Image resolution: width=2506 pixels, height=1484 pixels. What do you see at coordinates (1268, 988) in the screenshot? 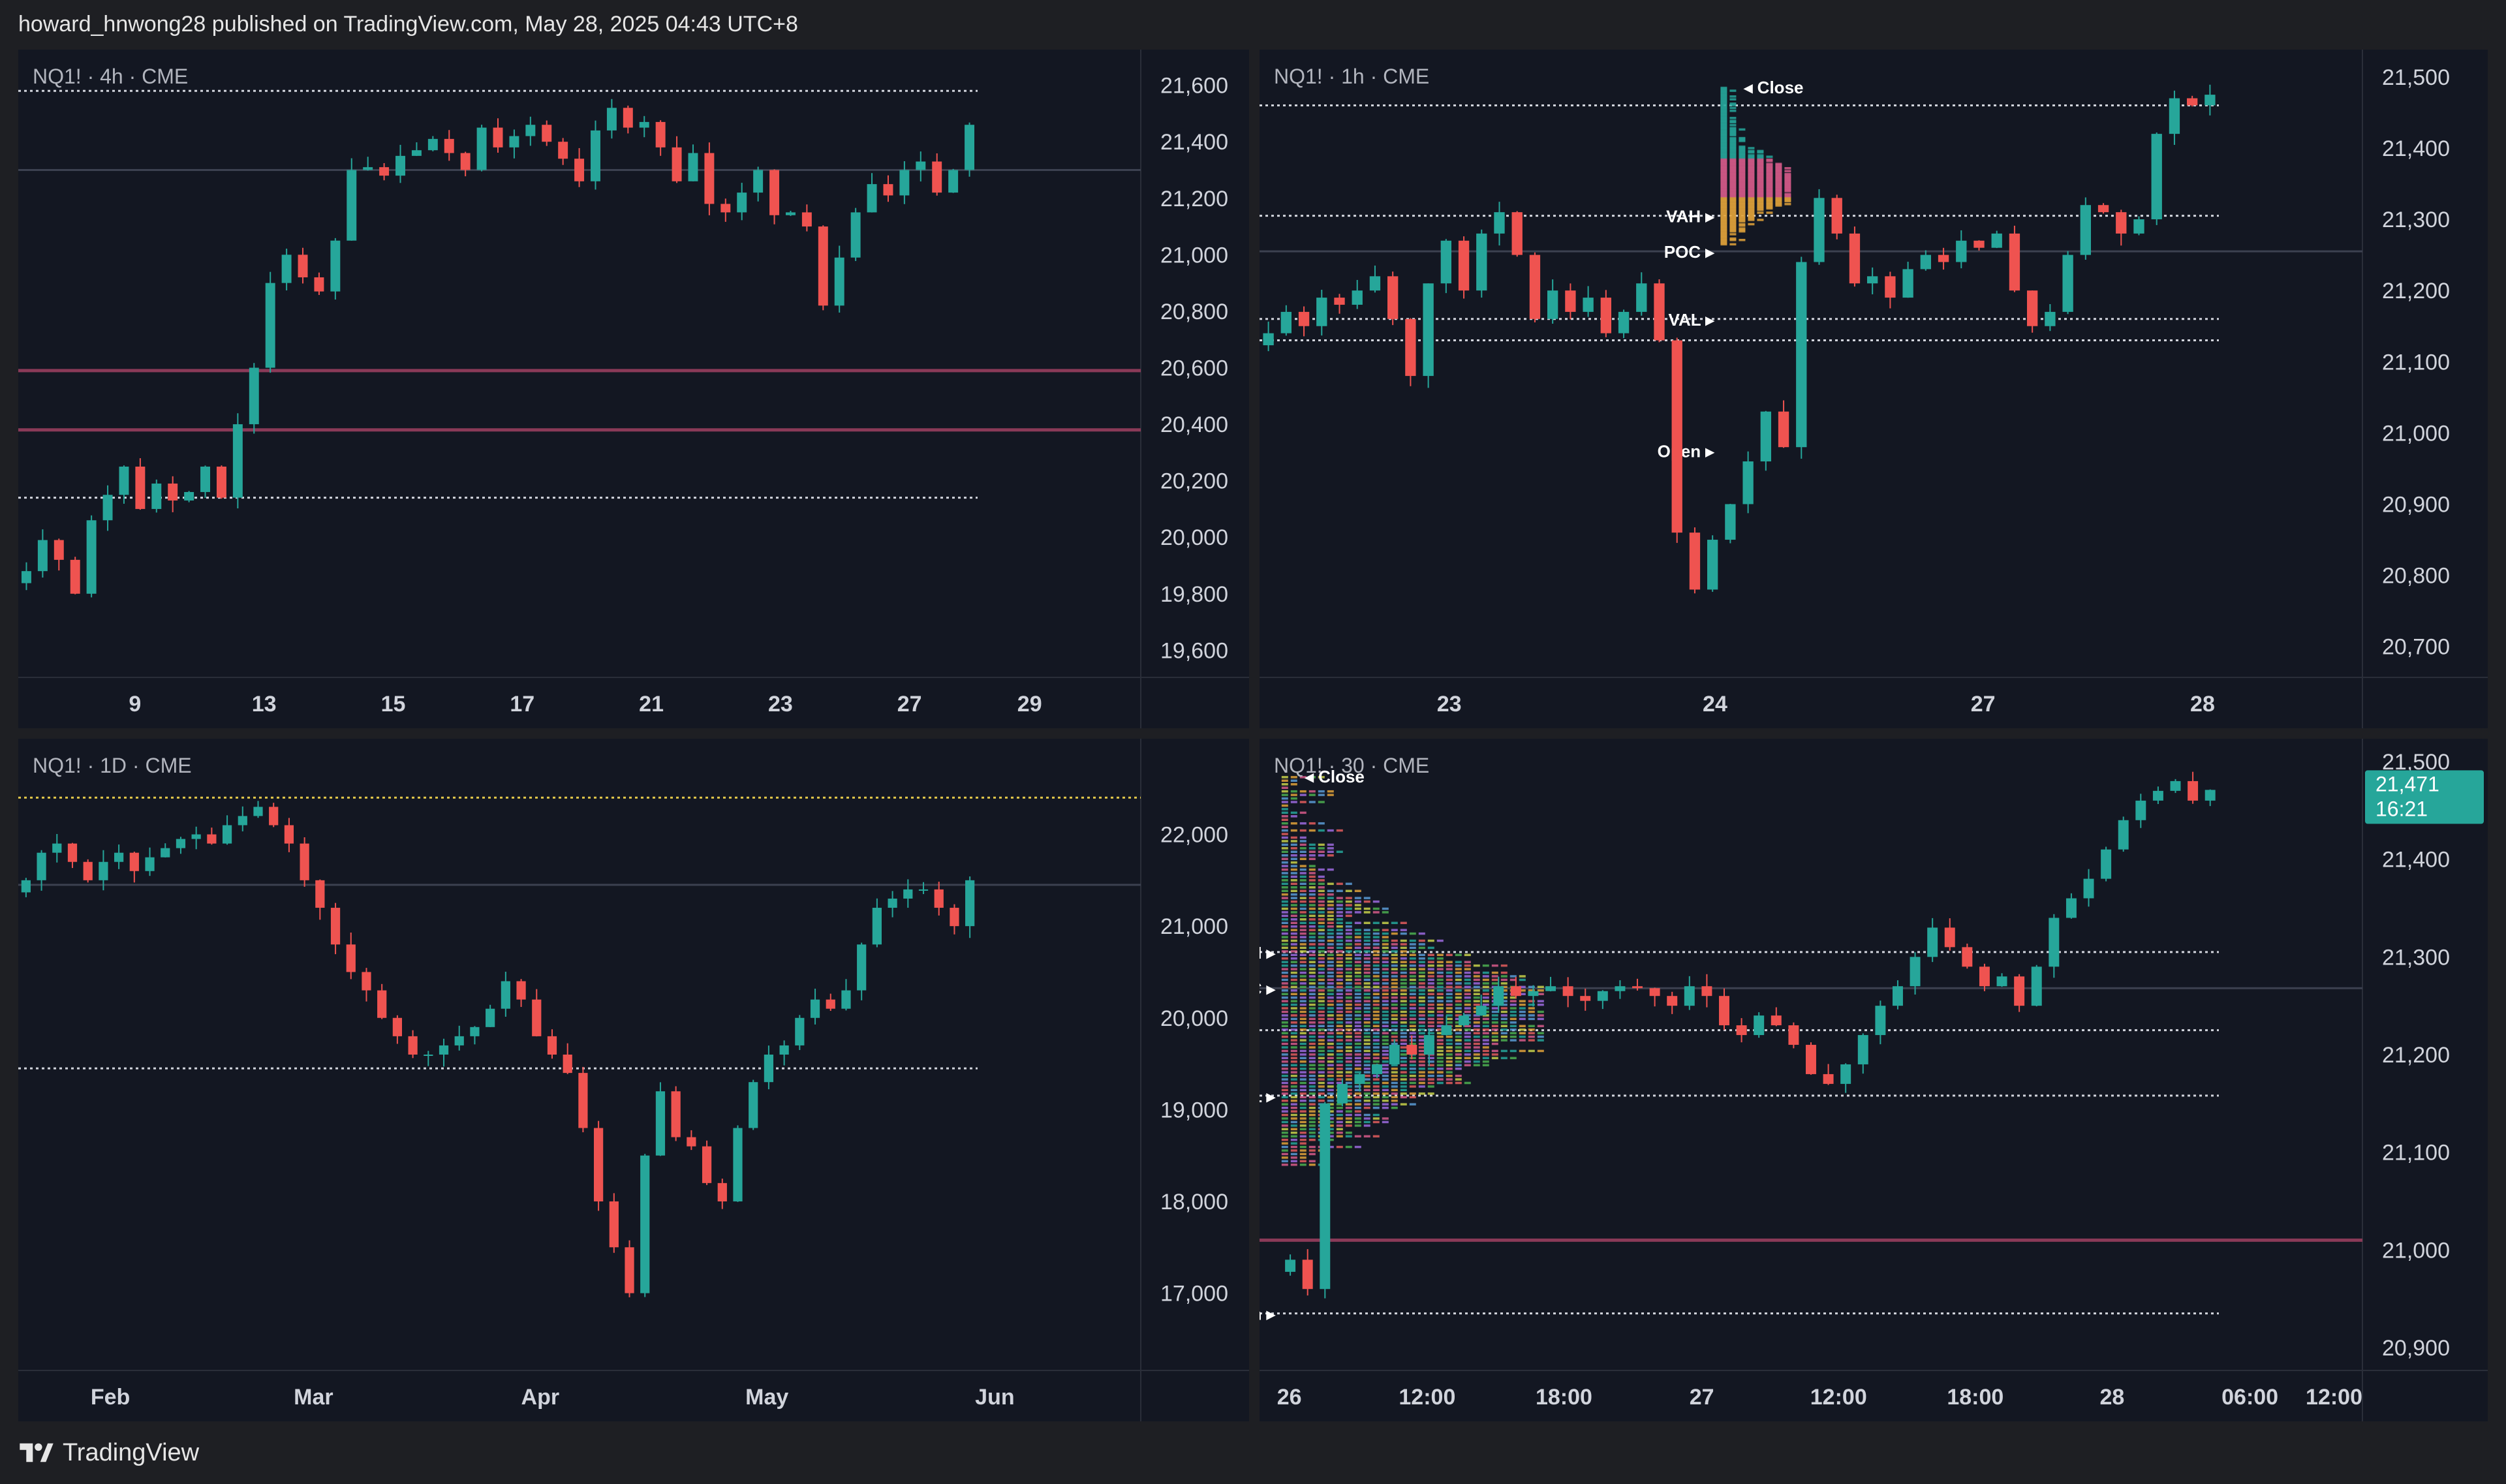
I see `profile-label-poc: POC ▸` at bounding box center [1268, 988].